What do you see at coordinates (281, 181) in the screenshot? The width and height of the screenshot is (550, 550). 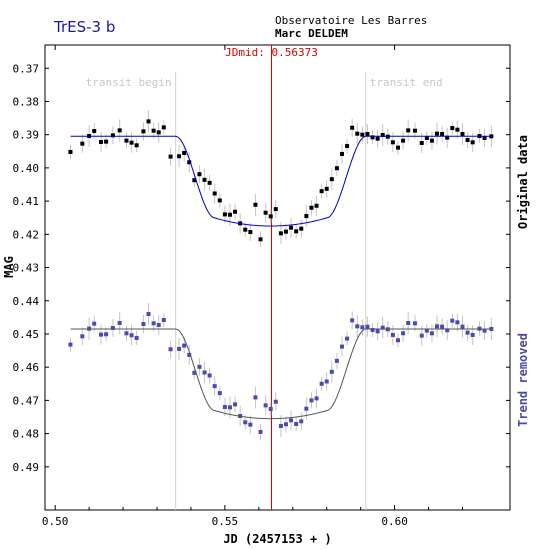 I see `original-model-curve` at bounding box center [281, 181].